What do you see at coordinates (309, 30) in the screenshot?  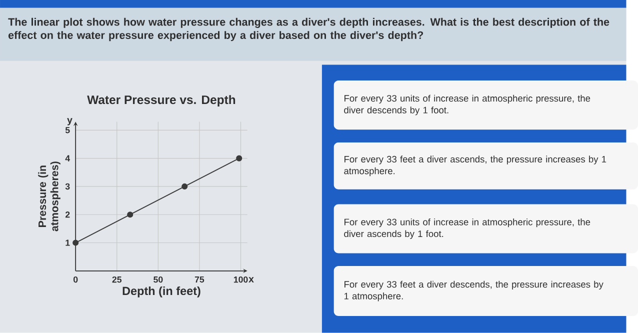 I see `text: The linear plot shows how water pressure changes as a diver's depth increases. What is the best description of the effect on the water pressure experienced by a diver based on the diver's depth?` at bounding box center [309, 30].